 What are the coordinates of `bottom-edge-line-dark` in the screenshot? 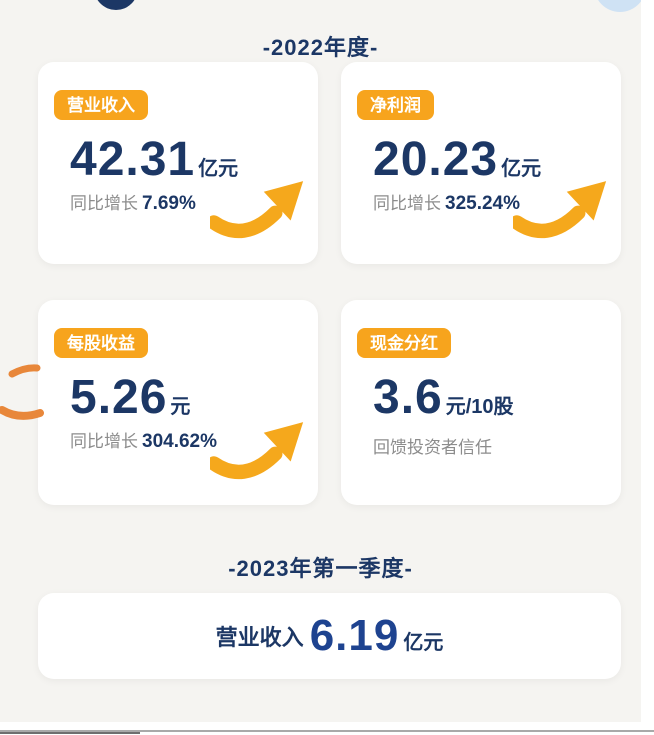 It's located at (70, 733).